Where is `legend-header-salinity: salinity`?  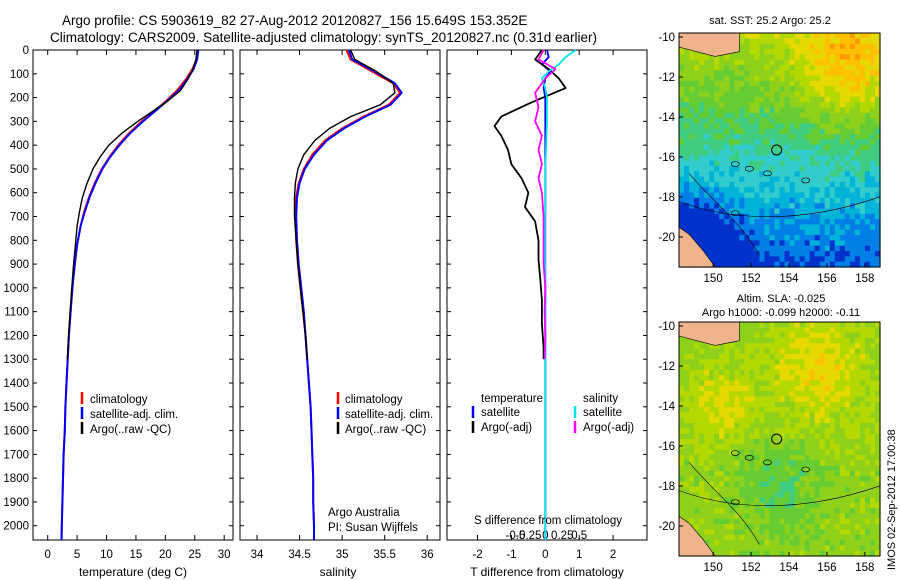
legend-header-salinity: salinity is located at coordinates (600, 399).